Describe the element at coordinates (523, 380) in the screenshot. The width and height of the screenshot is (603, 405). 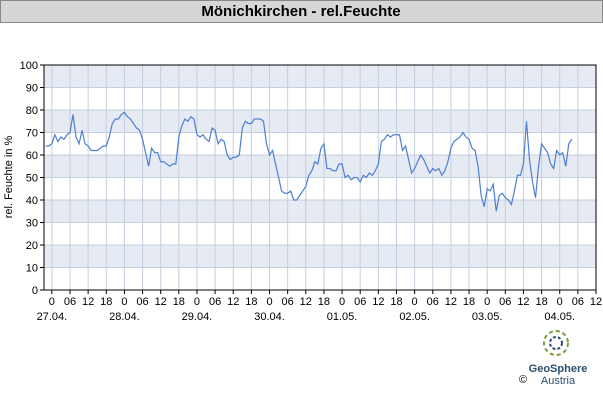
I see `copyright: ©` at that location.